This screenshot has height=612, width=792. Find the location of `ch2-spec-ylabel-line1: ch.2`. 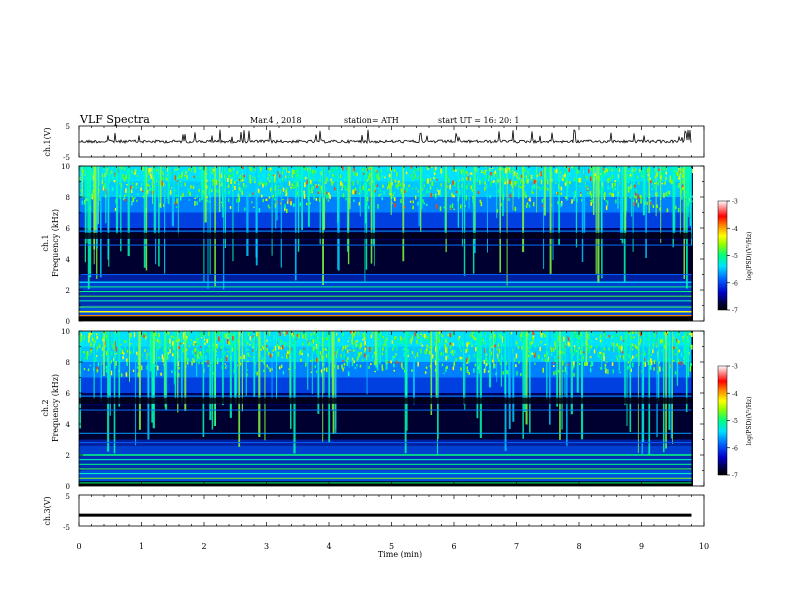

ch2-spec-ylabel-line1: ch.2 is located at coordinates (45, 407).